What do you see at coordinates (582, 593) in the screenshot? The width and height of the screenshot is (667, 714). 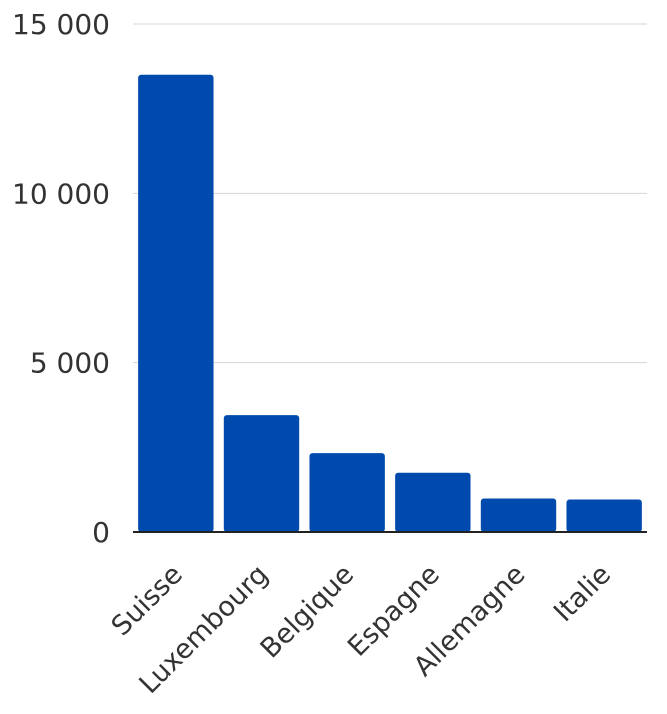 I see `x-category-label: Italie` at bounding box center [582, 593].